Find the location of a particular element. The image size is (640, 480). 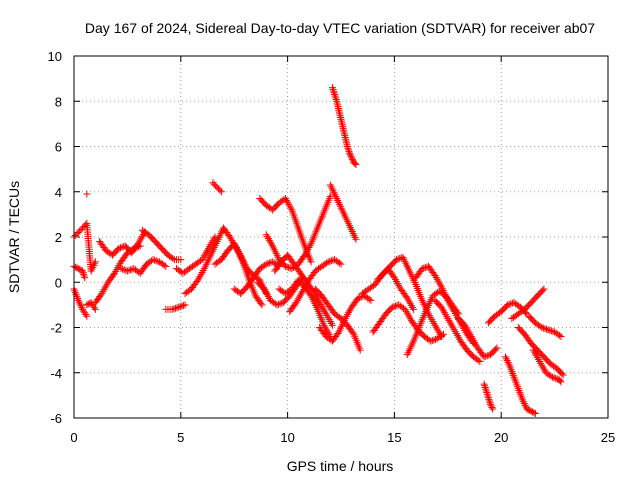

series-sat36 is located at coordinates (520, 385).